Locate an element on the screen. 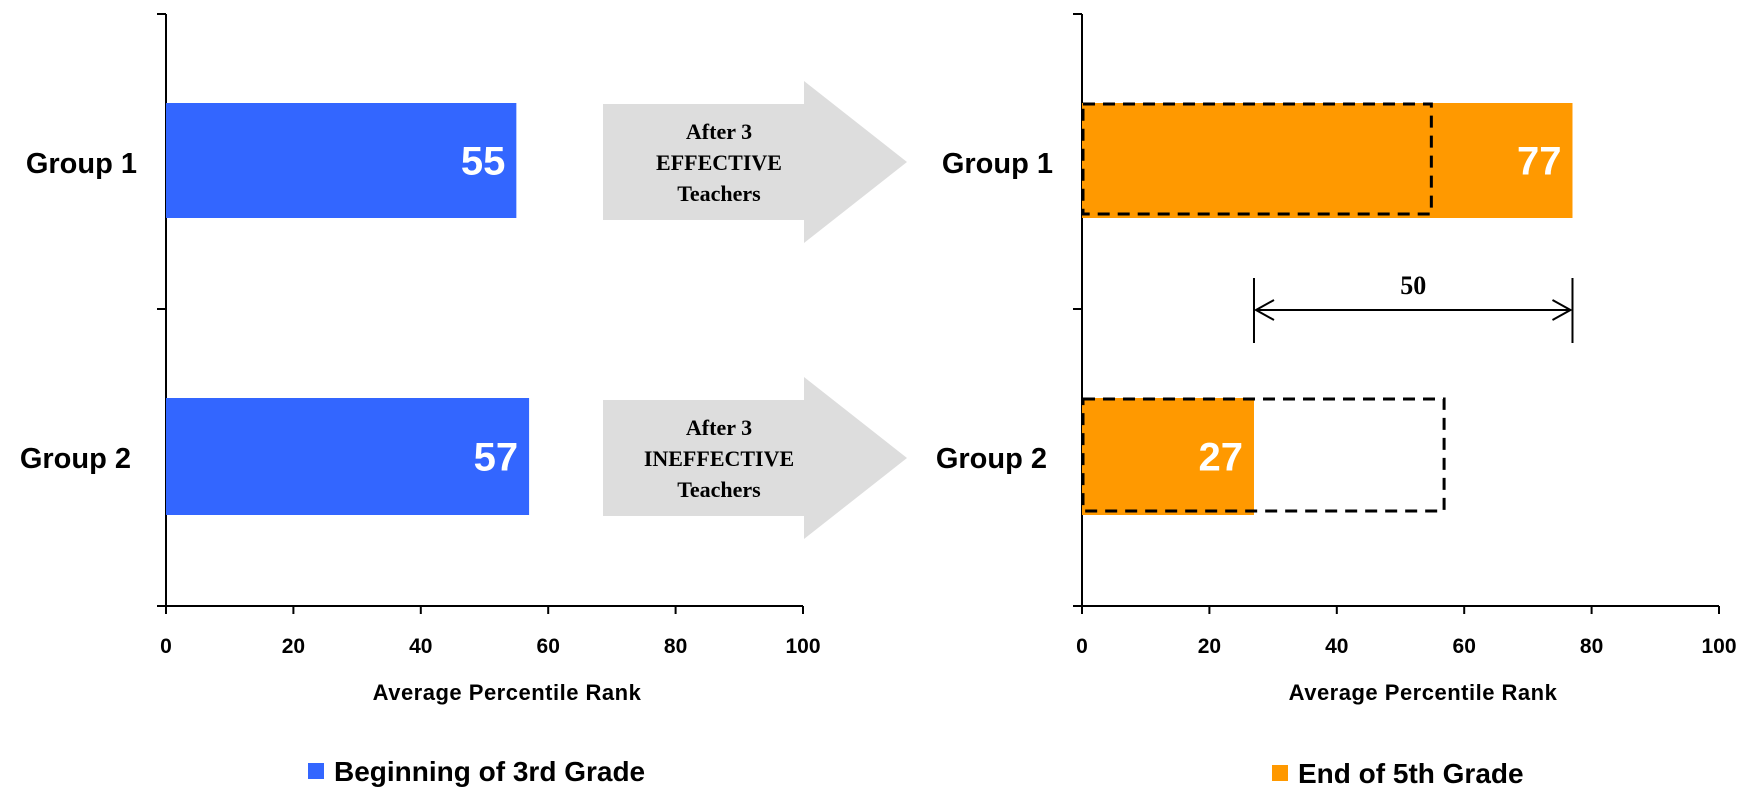 The height and width of the screenshot is (788, 1741). annotation-arrowhead-left is located at coordinates (1264, 310).